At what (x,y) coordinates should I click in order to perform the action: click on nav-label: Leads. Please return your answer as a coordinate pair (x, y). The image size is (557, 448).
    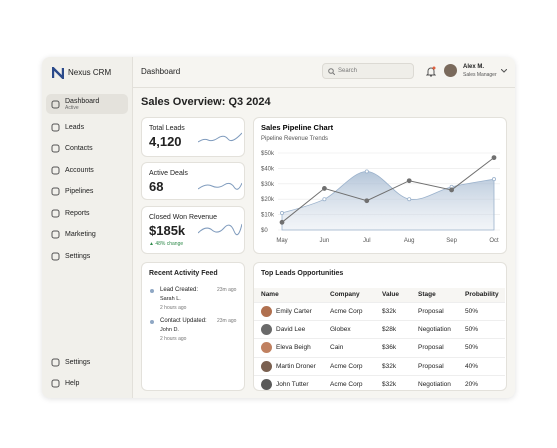
    Looking at the image, I should click on (75, 127).